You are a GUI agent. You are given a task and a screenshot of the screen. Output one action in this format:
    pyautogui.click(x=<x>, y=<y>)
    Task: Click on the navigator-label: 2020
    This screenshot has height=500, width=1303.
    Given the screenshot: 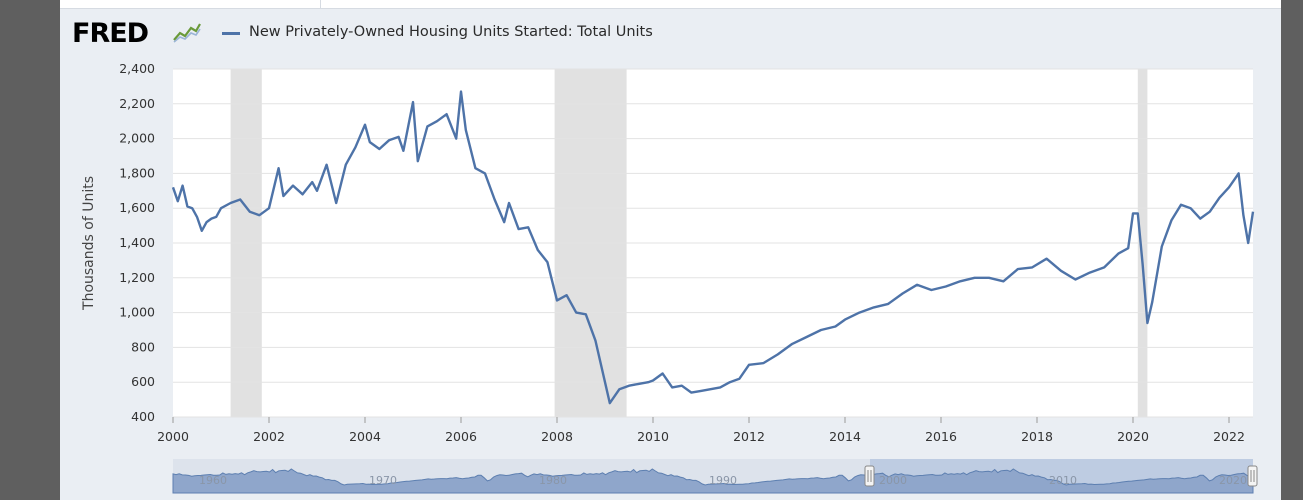 What is the action you would take?
    pyautogui.click(x=1233, y=480)
    